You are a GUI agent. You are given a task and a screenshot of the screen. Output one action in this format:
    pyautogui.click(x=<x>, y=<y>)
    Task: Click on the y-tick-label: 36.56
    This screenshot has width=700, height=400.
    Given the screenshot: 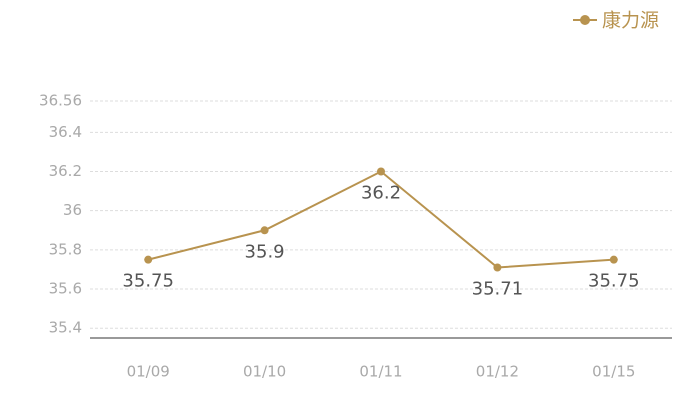 What is the action you would take?
    pyautogui.click(x=60, y=101)
    